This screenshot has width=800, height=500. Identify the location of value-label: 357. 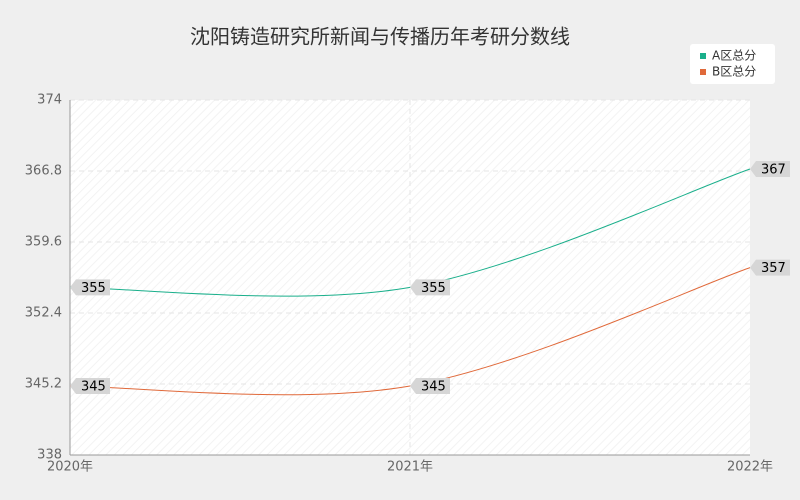
(773, 268).